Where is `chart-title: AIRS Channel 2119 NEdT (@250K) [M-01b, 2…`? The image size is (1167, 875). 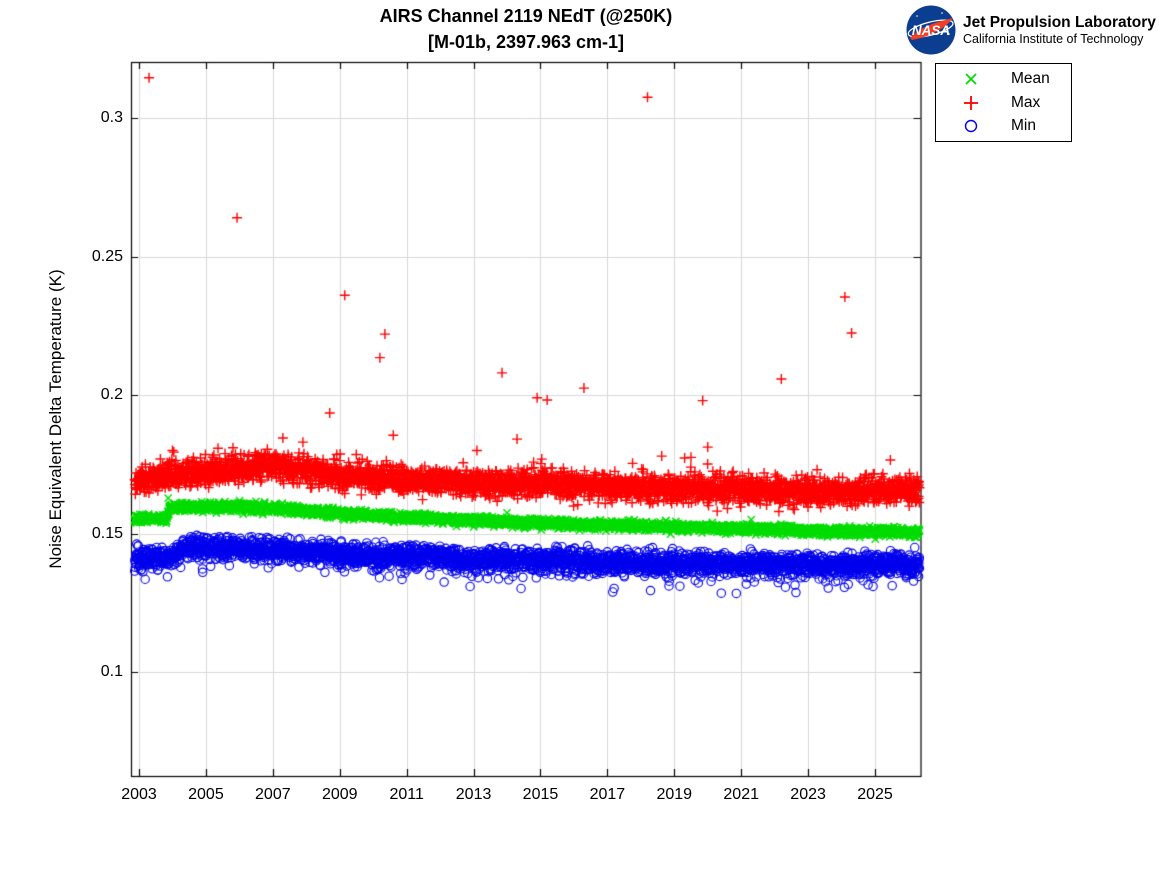
chart-title: AIRS Channel 2119 NEdT (@250K) [M-01b, 2… is located at coordinates (526, 29).